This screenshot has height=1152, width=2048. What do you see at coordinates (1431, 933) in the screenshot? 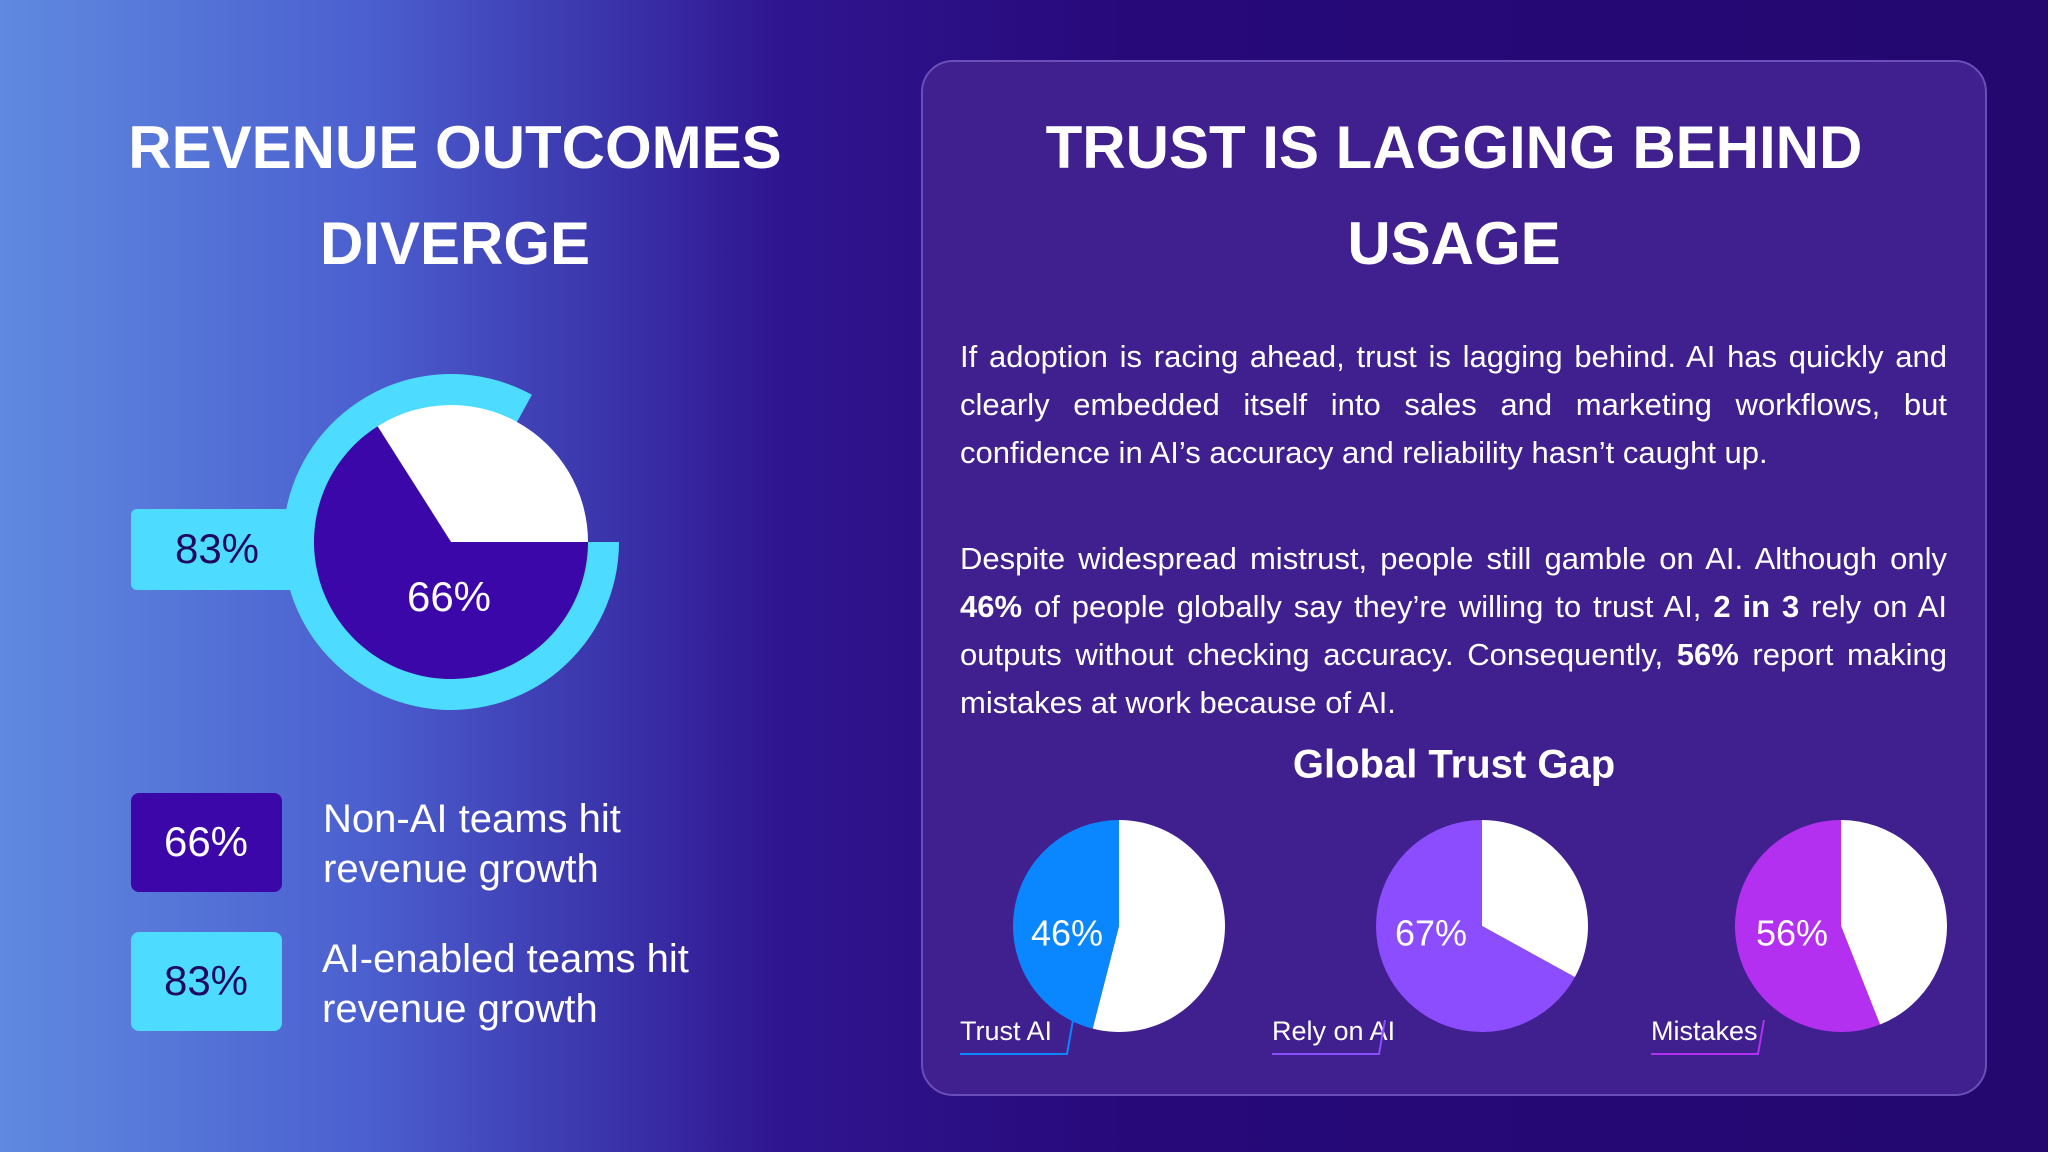
I see `value-label: 67%` at bounding box center [1431, 933].